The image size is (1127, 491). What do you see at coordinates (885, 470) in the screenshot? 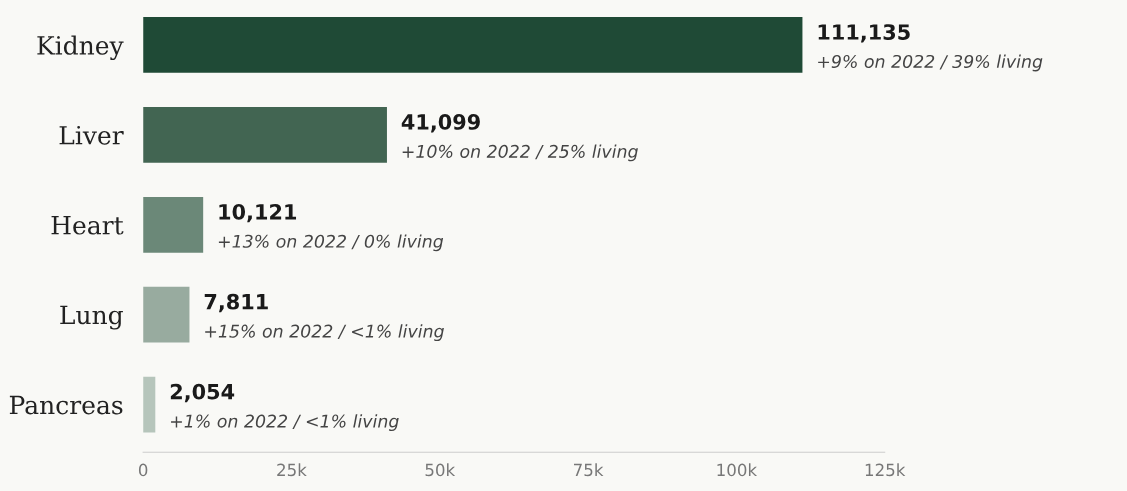
I see `x-tick-label: 125k` at bounding box center [885, 470].